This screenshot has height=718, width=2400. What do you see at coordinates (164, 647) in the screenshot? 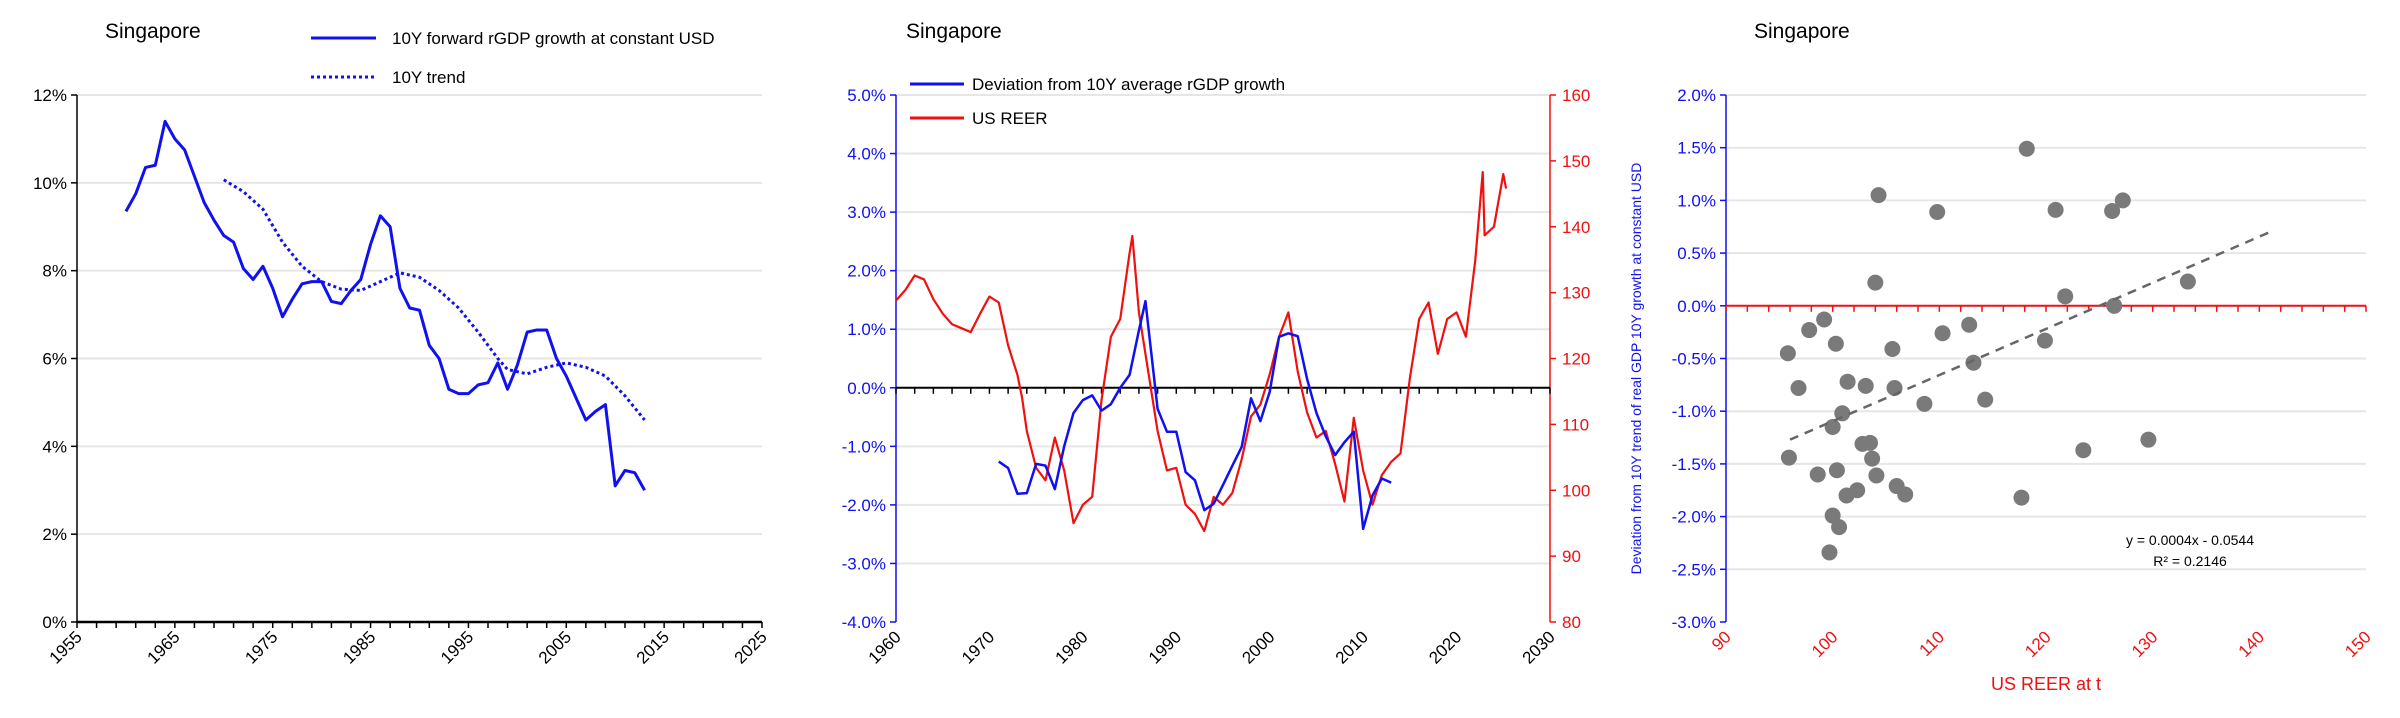
I see `x-tick-label: 1965` at bounding box center [164, 647].